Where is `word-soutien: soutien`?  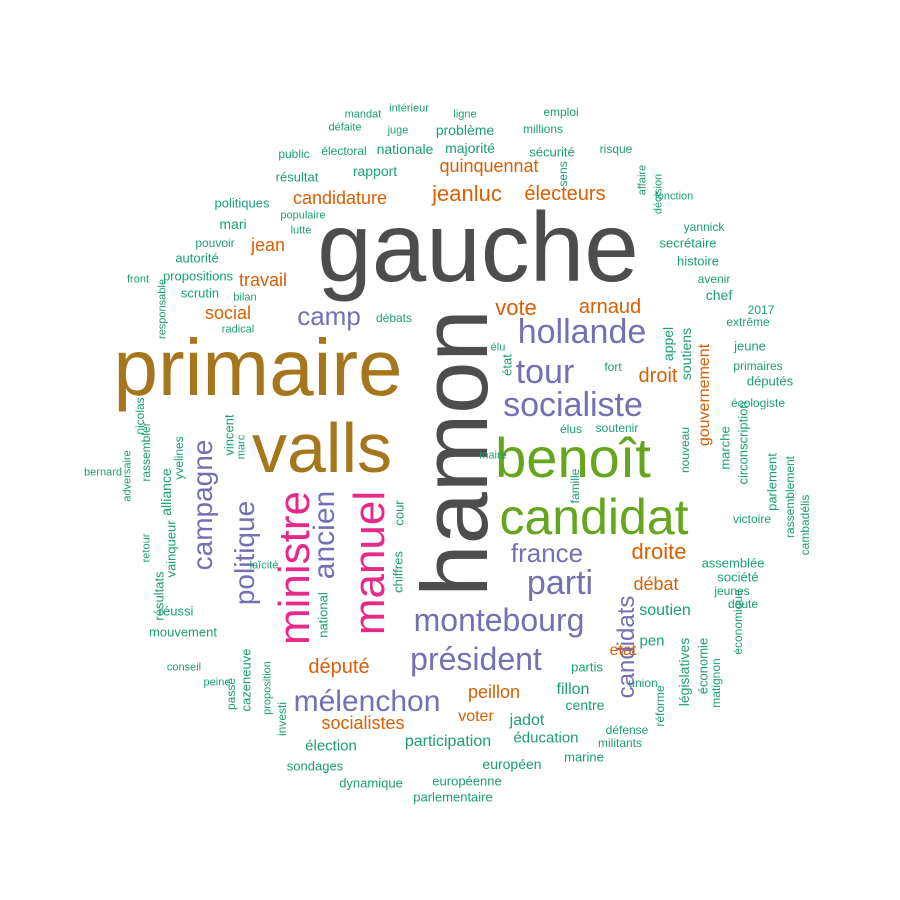 word-soutien: soutien is located at coordinates (665, 610).